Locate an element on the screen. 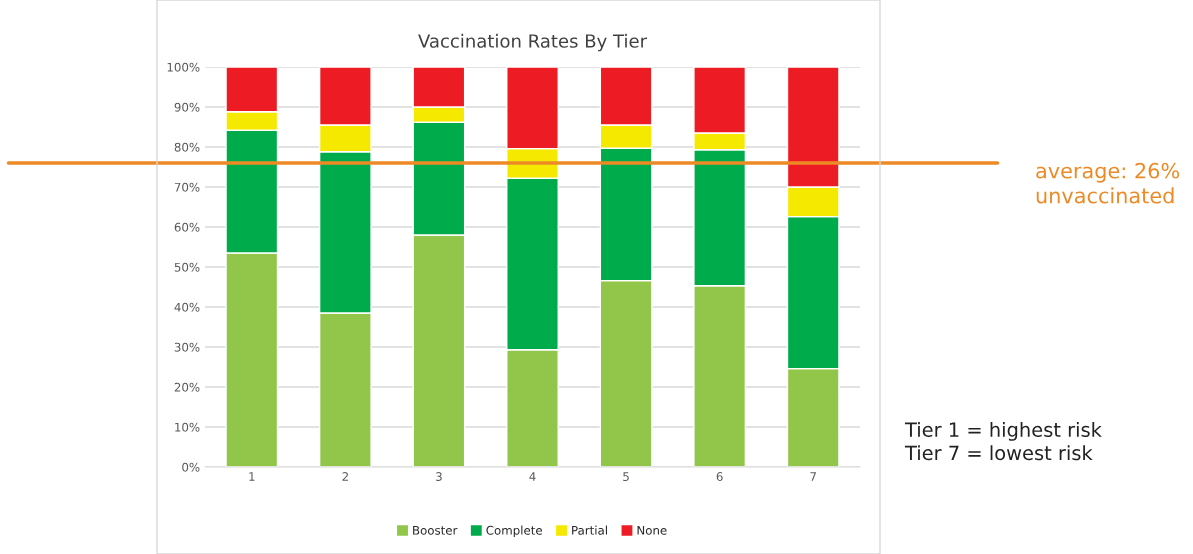 The height and width of the screenshot is (554, 1193). x-tick-label: 4 is located at coordinates (532, 476).